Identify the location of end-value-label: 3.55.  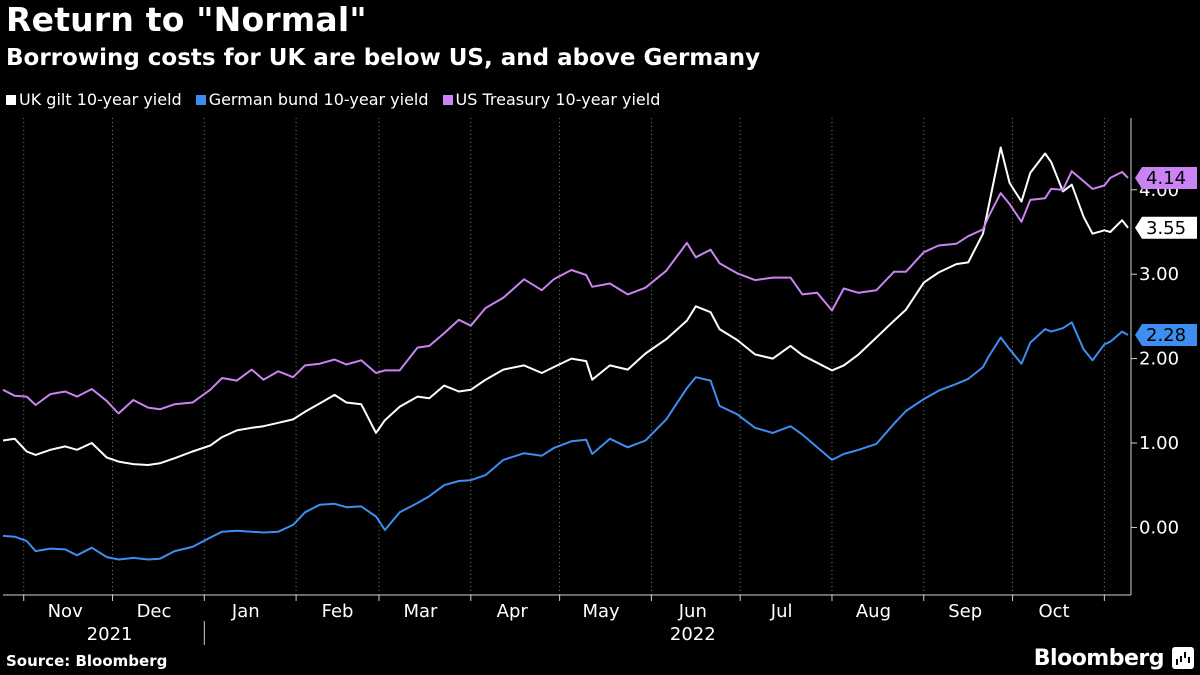
(1166, 228).